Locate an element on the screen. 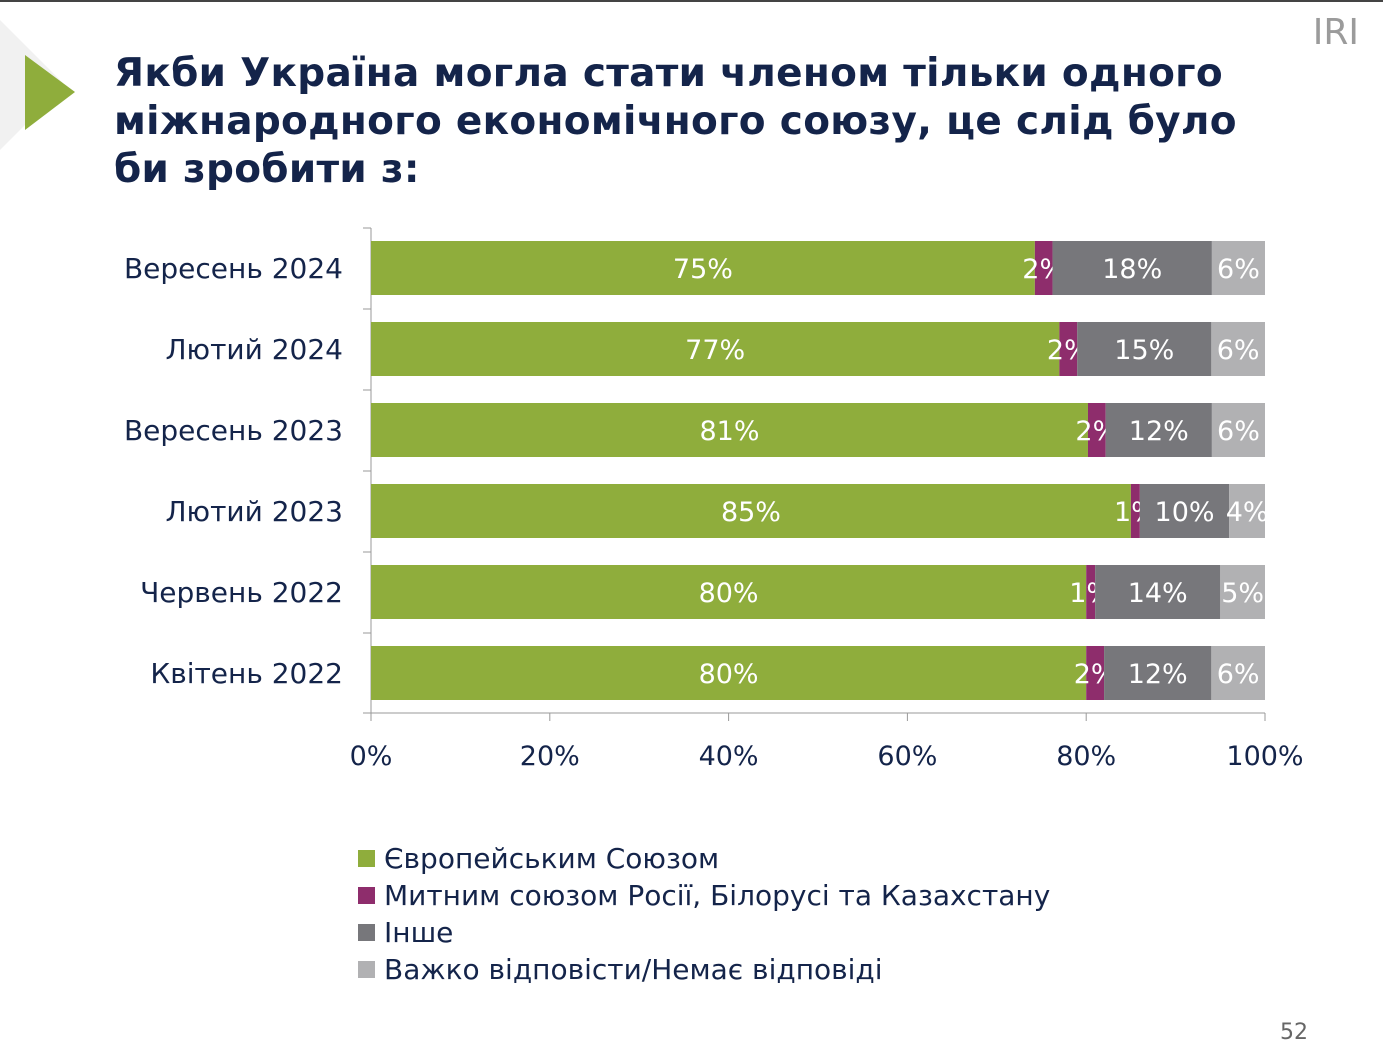 This screenshot has width=1383, height=1064. legend-item: Європейським Союзом is located at coordinates (704, 858).